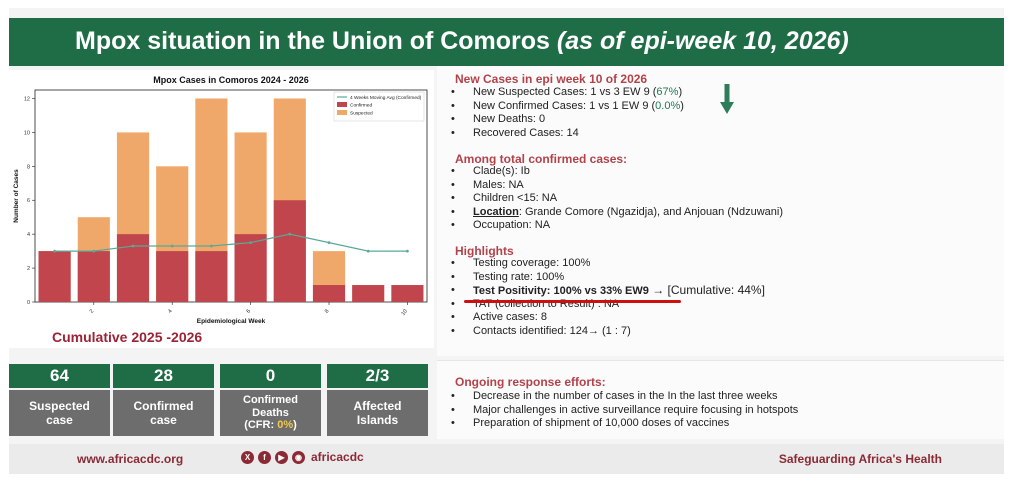 Image resolution: width=1013 pixels, height=481 pixels. Describe the element at coordinates (270, 413) in the screenshot. I see `tile-label: Confirmed Deaths (CFR: 0%)` at that location.